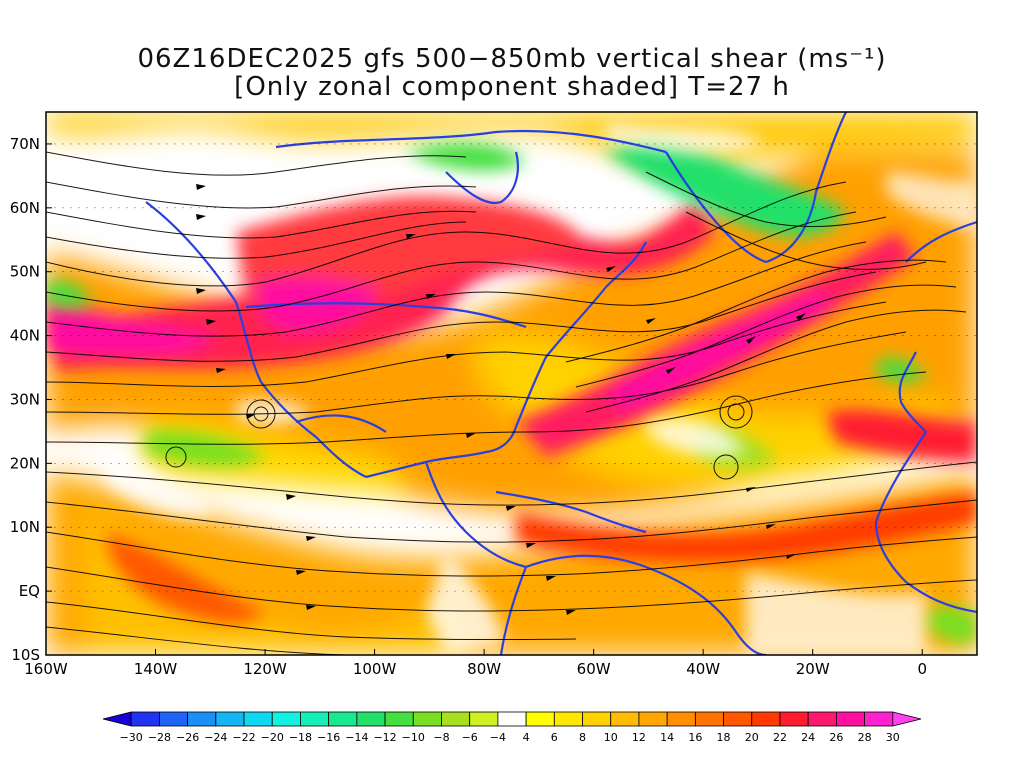 Image resolution: width=1024 pixels, height=768 pixels. I want to click on colorbar-level-label: 6, so click(554, 737).